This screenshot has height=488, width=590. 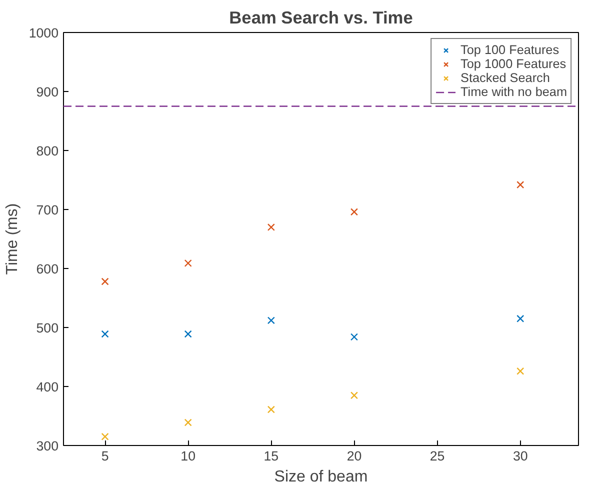 What do you see at coordinates (437, 456) in the screenshot?
I see `x-tick-label: 25` at bounding box center [437, 456].